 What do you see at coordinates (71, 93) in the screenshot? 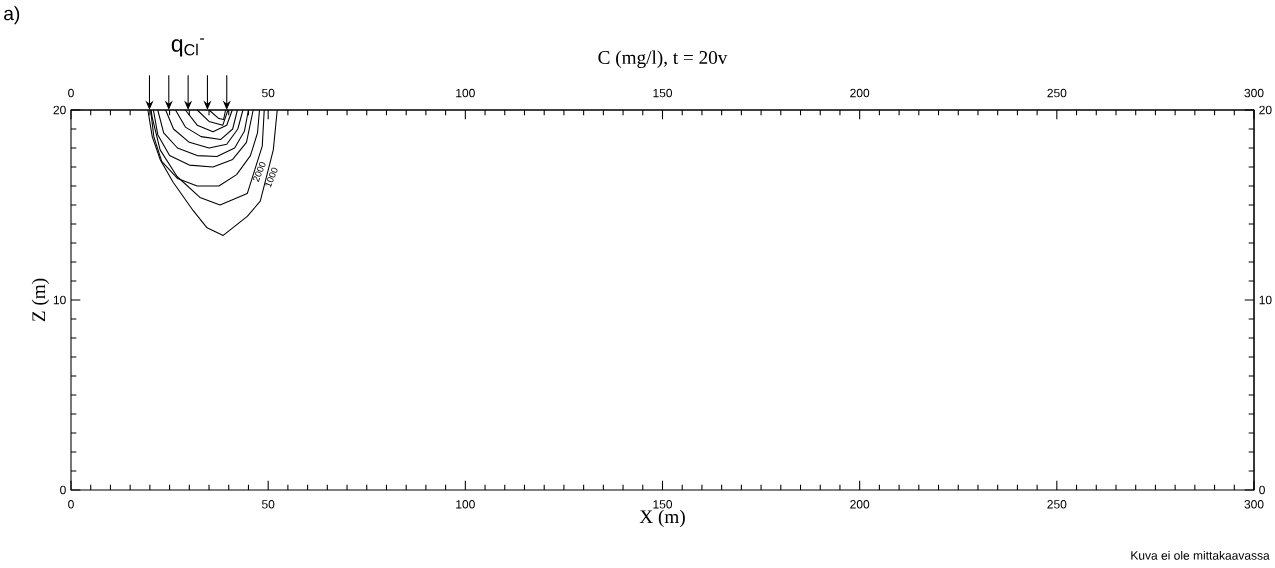
I see `x2-tick-label: 0` at bounding box center [71, 93].